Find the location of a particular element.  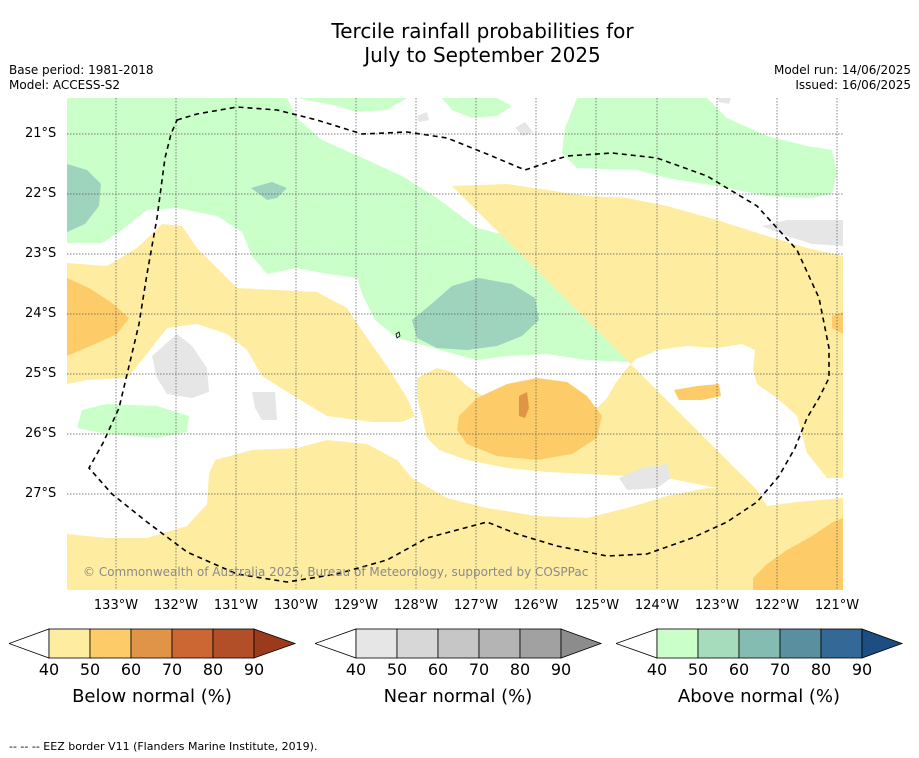

below60-far-east is located at coordinates (837, 323).